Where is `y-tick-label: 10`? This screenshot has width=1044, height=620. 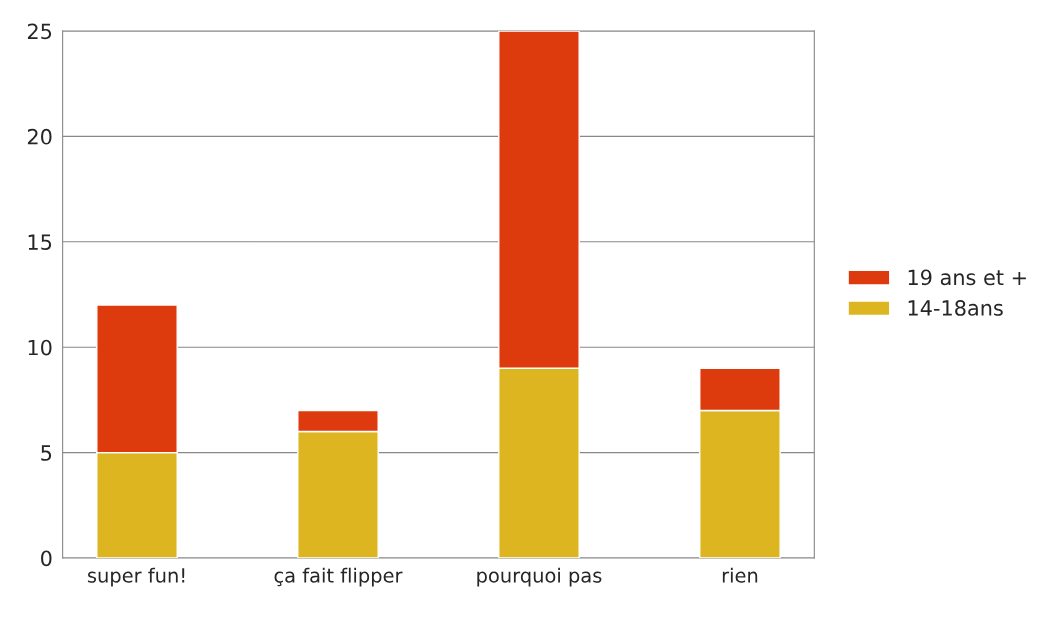 y-tick-label: 10 is located at coordinates (40, 347).